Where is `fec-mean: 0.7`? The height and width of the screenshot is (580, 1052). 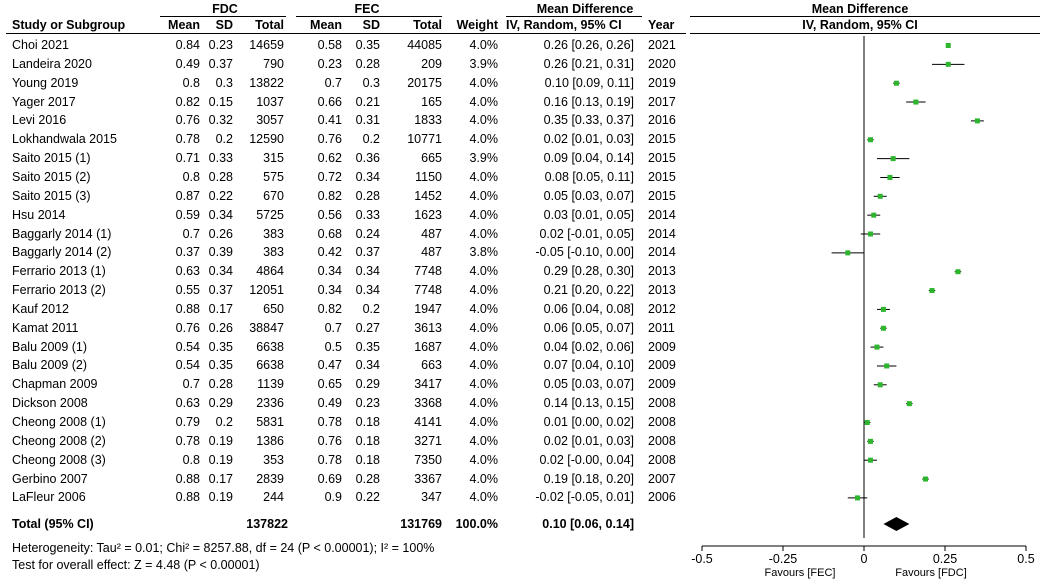
fec-mean: 0.7 is located at coordinates (333, 327).